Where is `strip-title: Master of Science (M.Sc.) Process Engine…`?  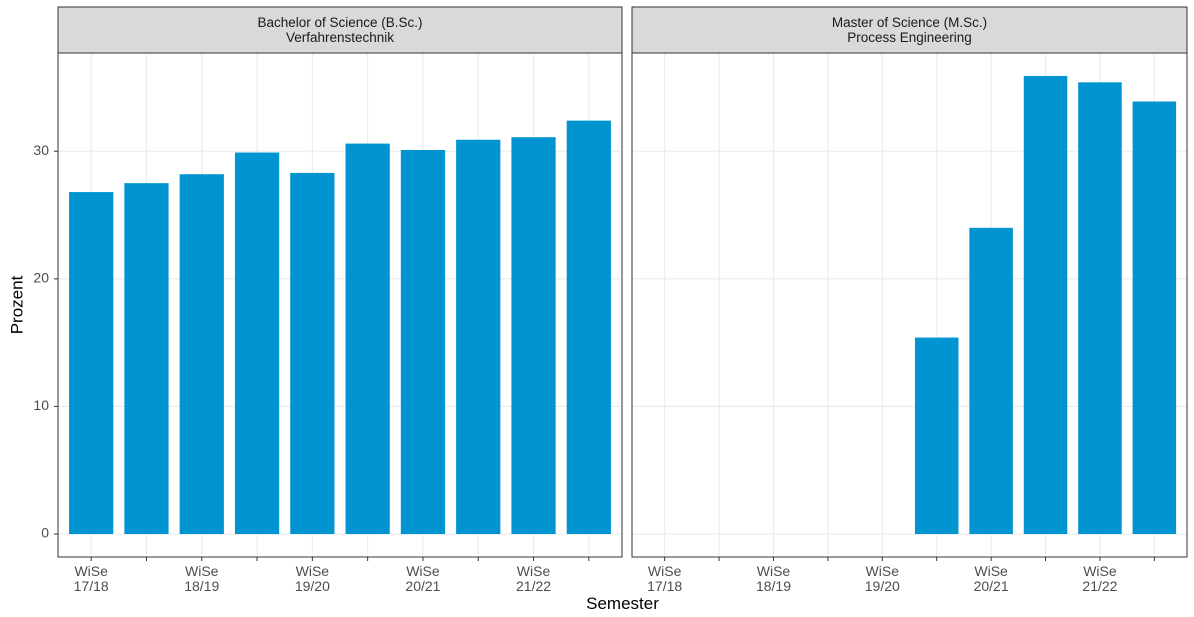 strip-title: Master of Science (M.Sc.) Process Engine… is located at coordinates (909, 30).